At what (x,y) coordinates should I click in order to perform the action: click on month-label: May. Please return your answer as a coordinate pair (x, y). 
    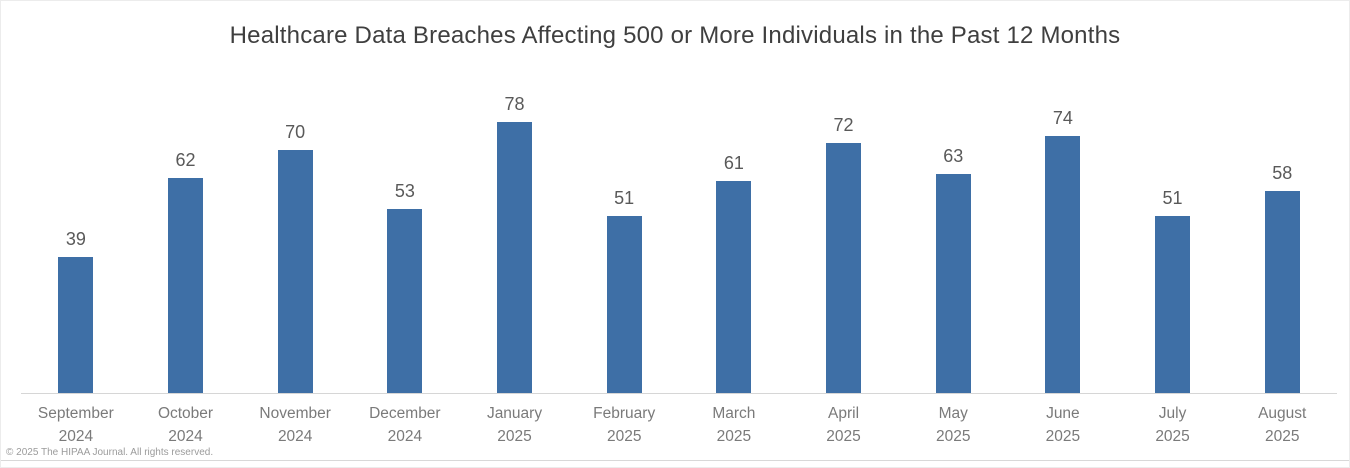
    Looking at the image, I should click on (953, 413).